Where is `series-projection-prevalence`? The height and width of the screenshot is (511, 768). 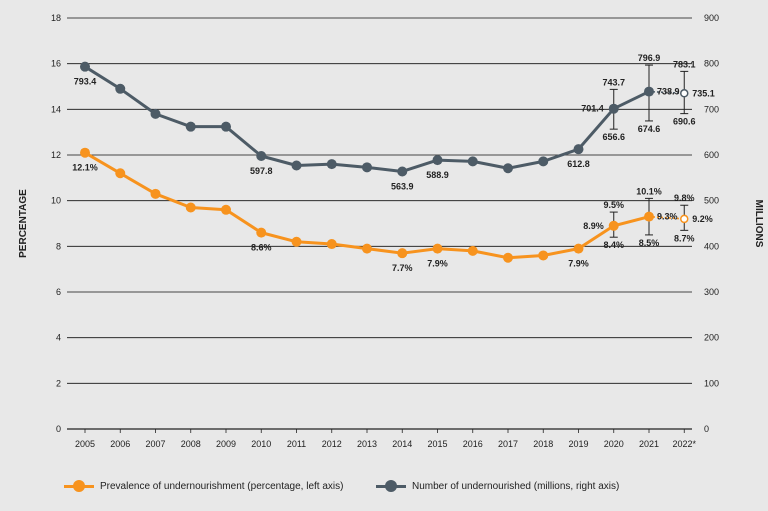 series-projection-prevalence is located at coordinates (666, 217).